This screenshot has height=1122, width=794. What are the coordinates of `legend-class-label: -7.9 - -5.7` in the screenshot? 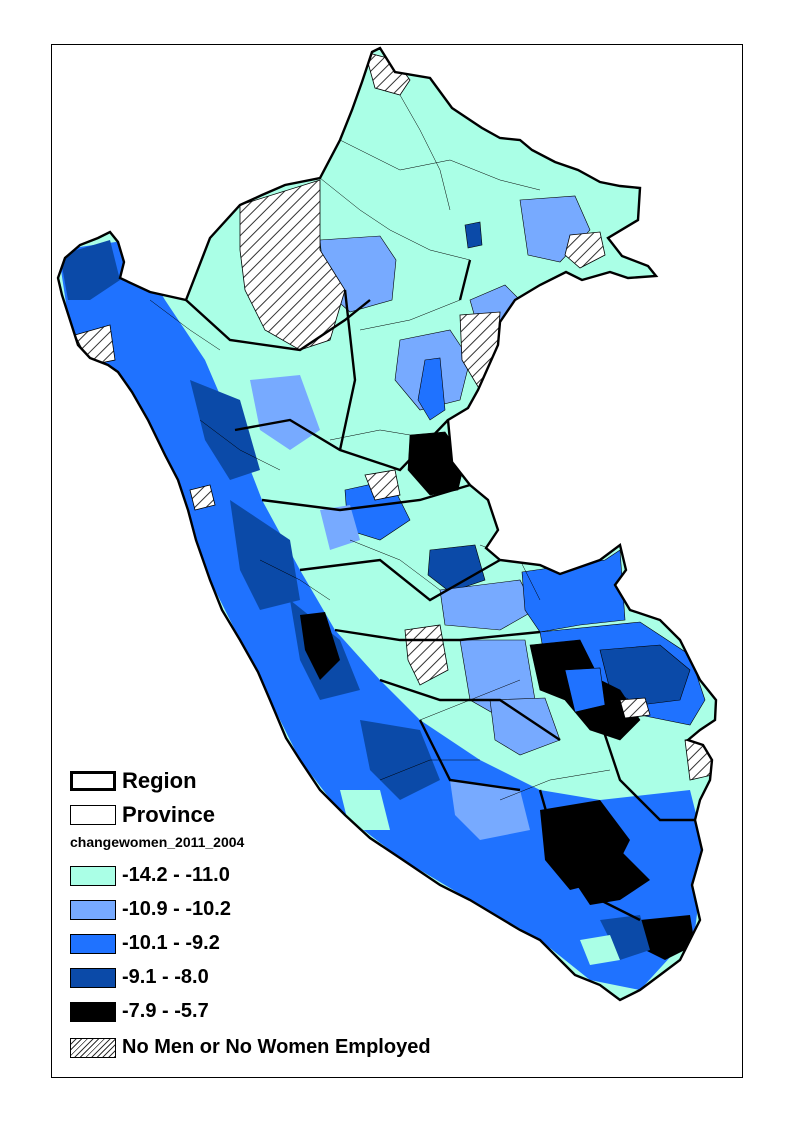 It's located at (165, 1011).